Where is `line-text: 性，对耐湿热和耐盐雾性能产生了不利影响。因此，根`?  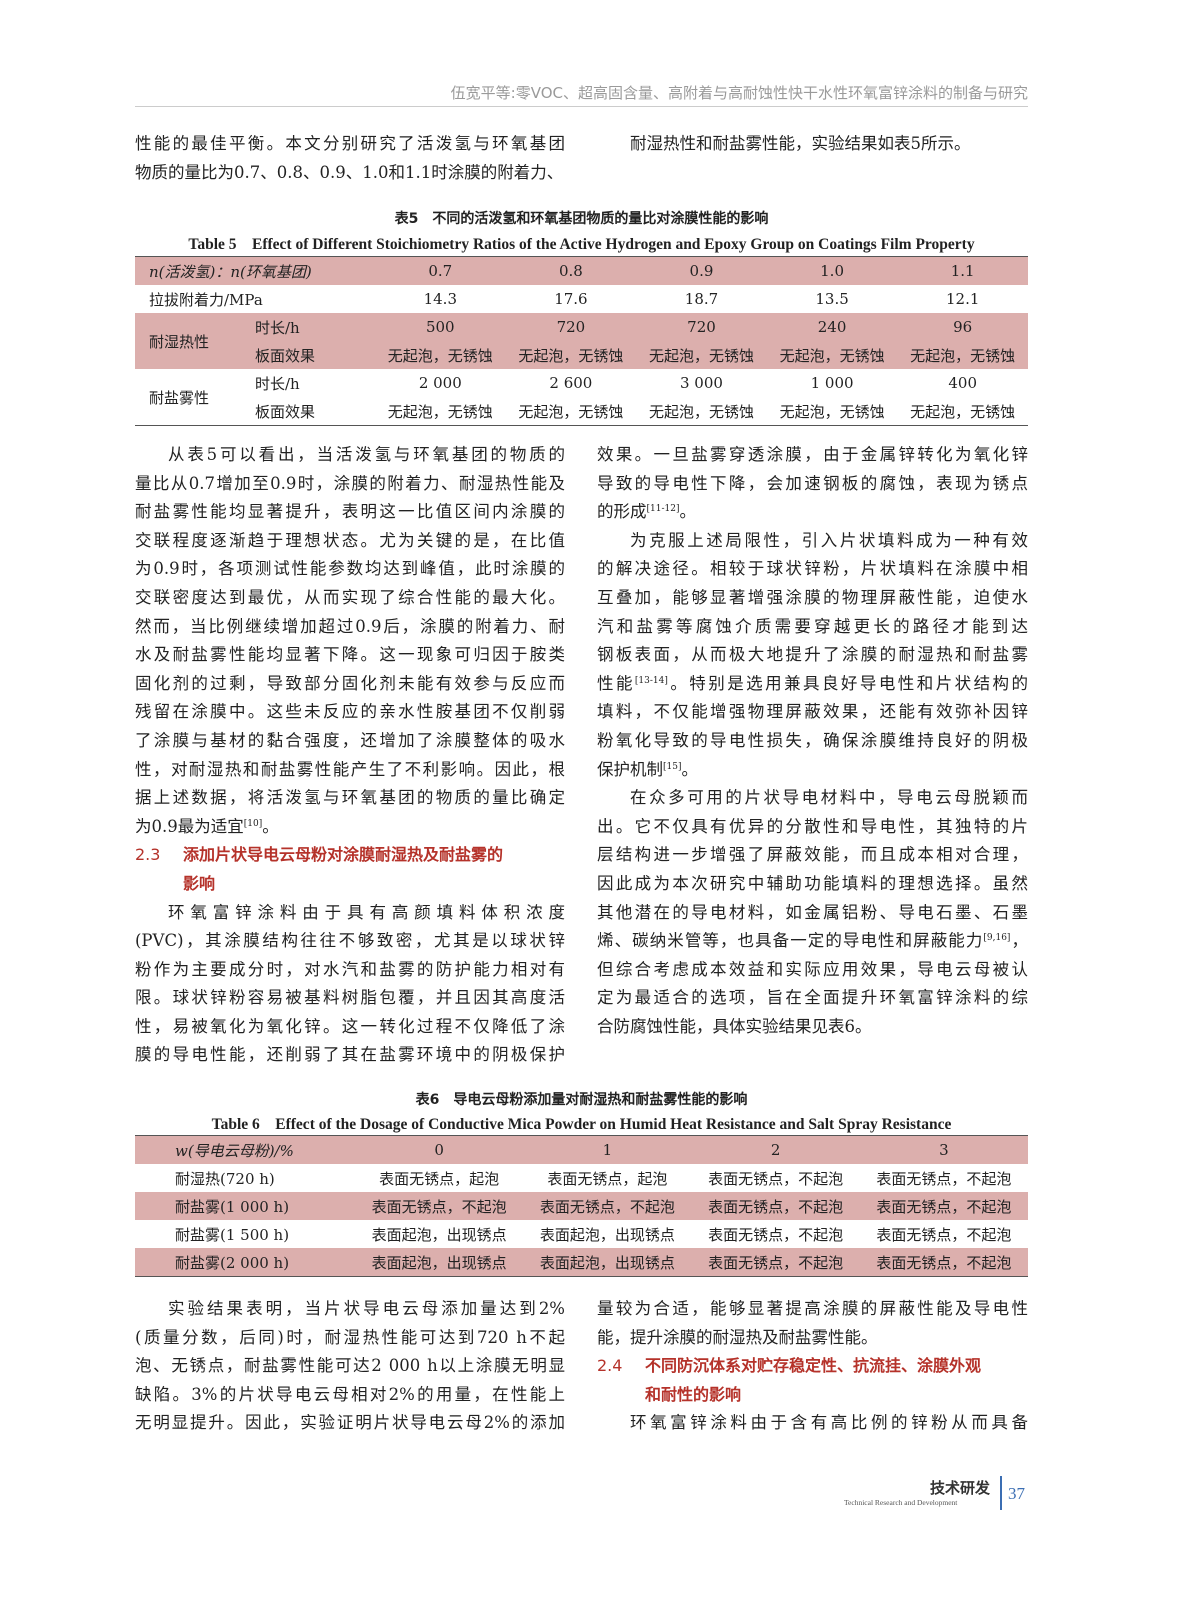 line-text: 性，对耐湿热和耐盐雾性能产生了不利影响。因此，根 is located at coordinates (350, 769).